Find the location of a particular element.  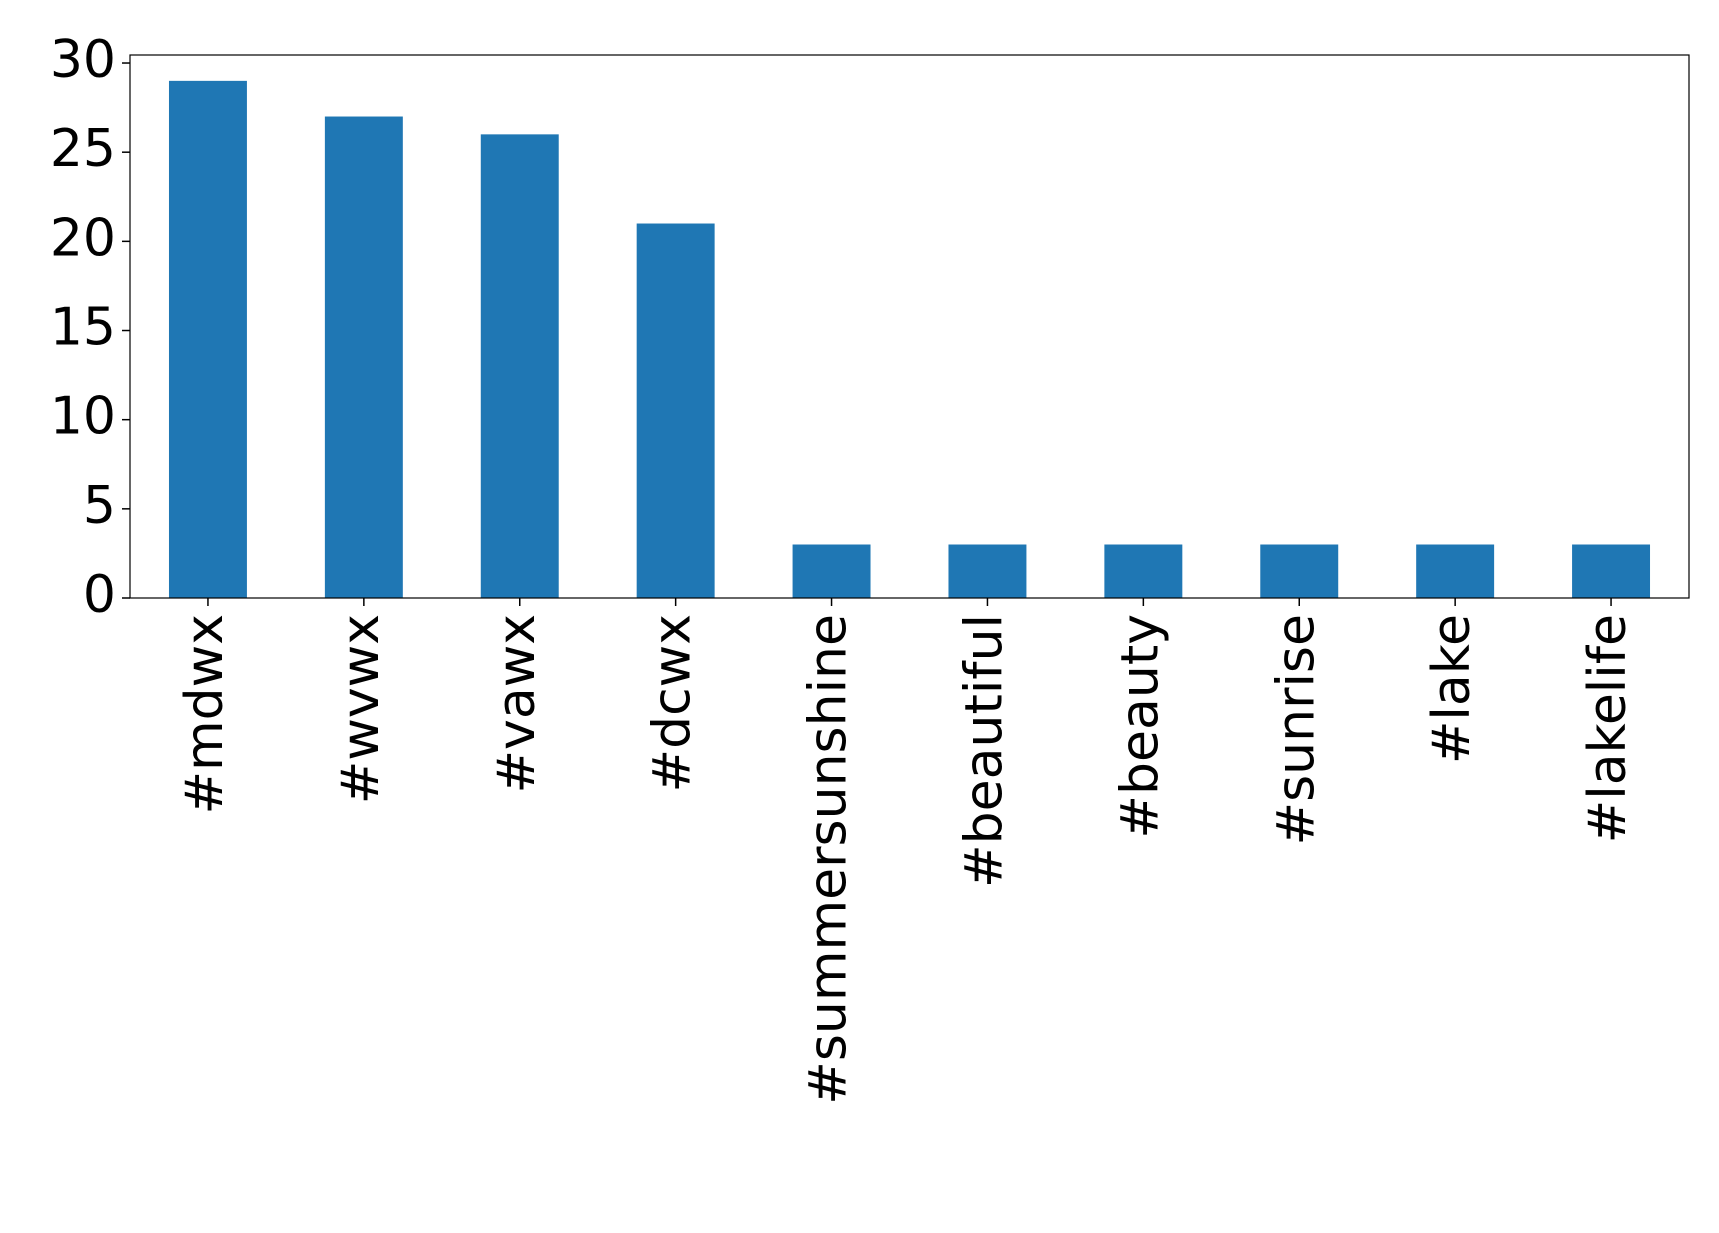

x-tick-label: #sunrise is located at coordinates (1296, 730).